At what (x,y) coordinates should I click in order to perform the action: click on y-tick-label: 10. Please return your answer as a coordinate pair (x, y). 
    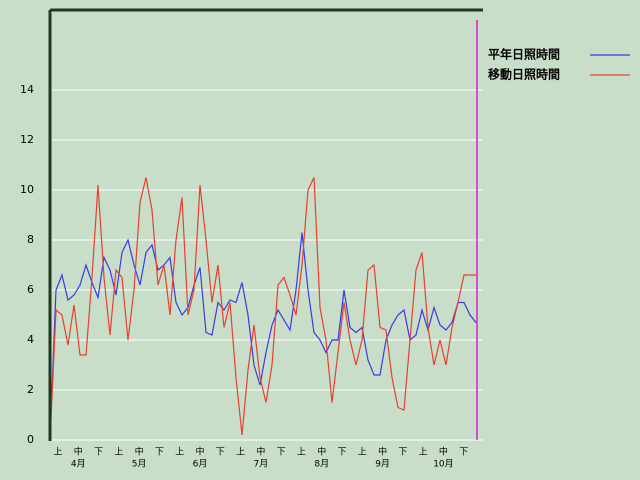
    Looking at the image, I should click on (27, 189).